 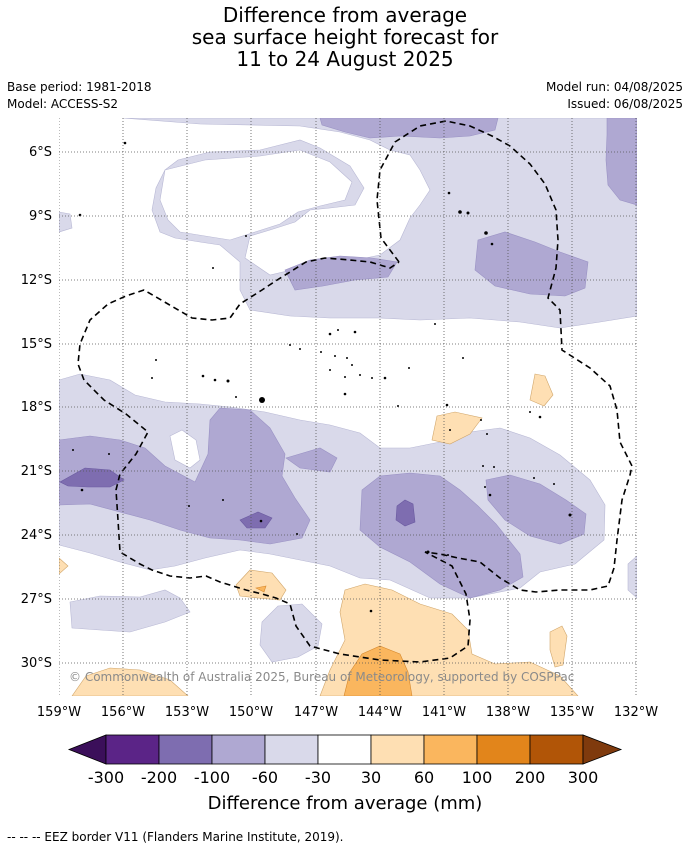 What do you see at coordinates (621, 162) in the screenshot?
I see `anomaly-medium-ne` at bounding box center [621, 162].